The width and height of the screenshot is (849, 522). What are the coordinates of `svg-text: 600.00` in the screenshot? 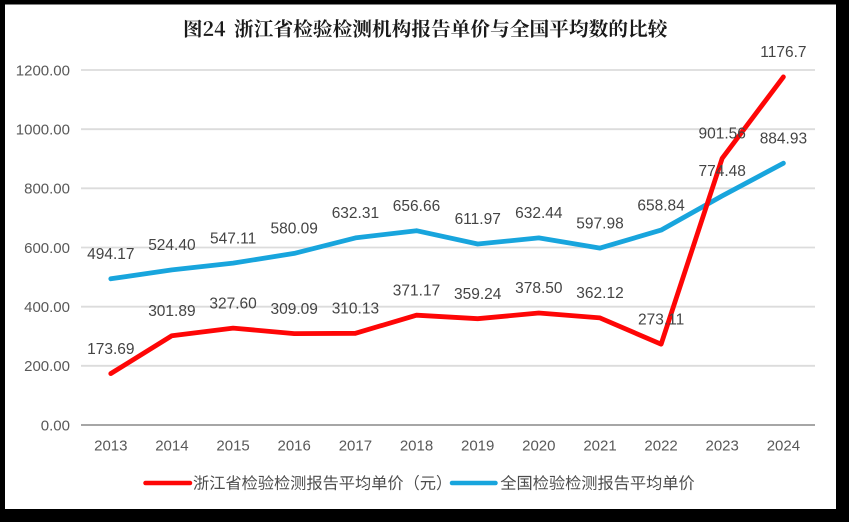 It's located at (47, 248).